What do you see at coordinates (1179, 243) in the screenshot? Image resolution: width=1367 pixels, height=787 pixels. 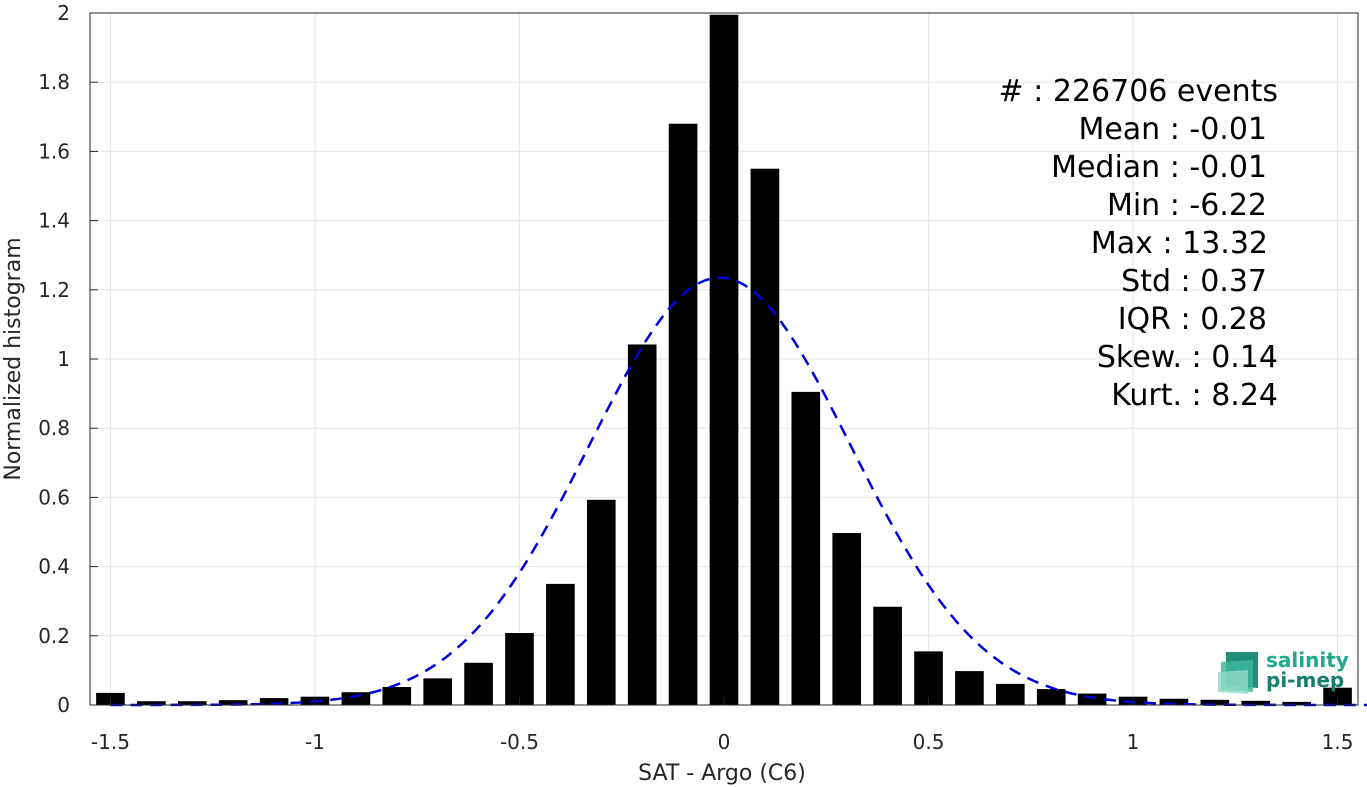 I see `stat-line: Max : 13.32` at bounding box center [1179, 243].